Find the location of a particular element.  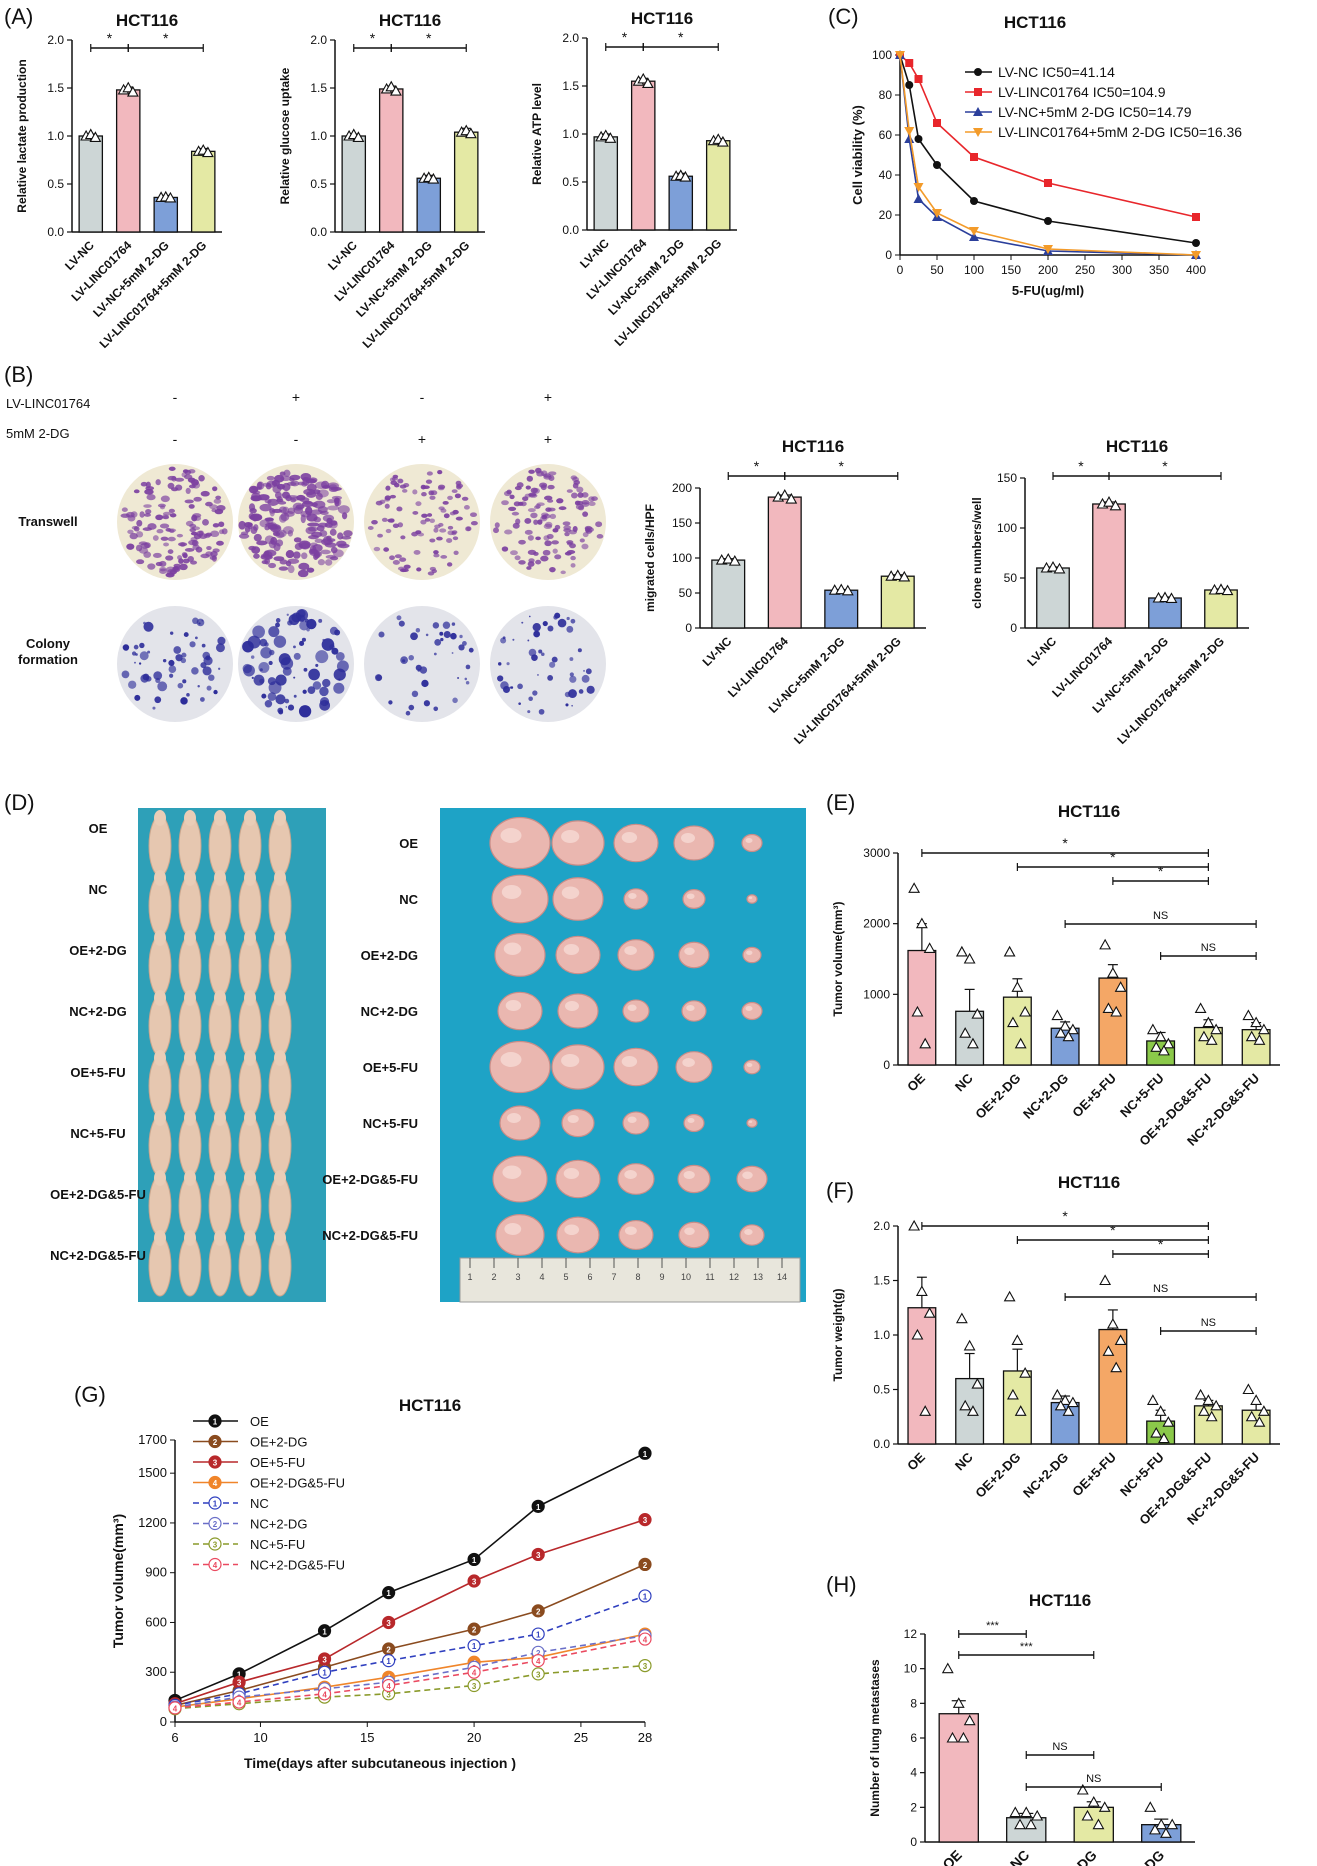

legend-entry: OE+5-FU is located at coordinates (277, 1462).